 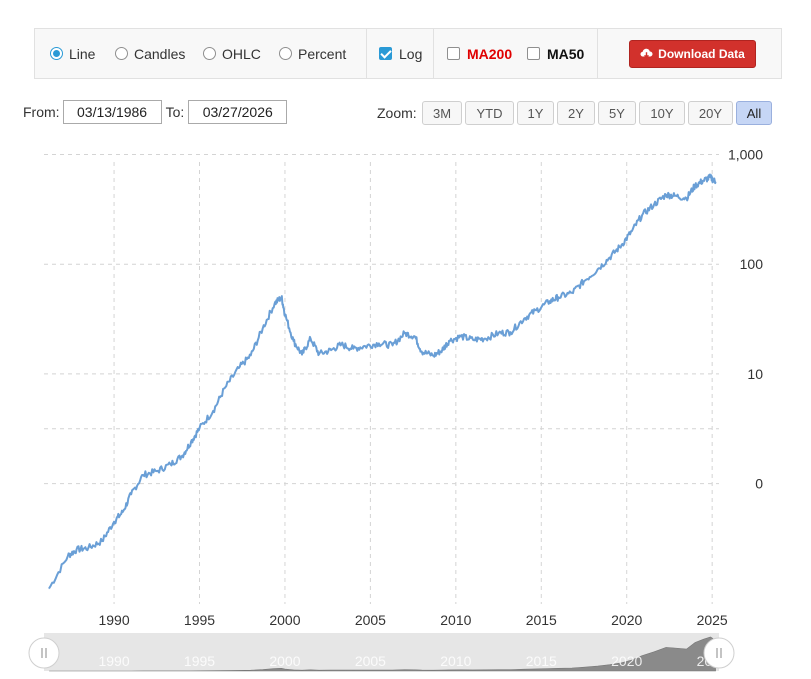 What do you see at coordinates (701, 54) in the screenshot?
I see `download-data-label: Download Data` at bounding box center [701, 54].